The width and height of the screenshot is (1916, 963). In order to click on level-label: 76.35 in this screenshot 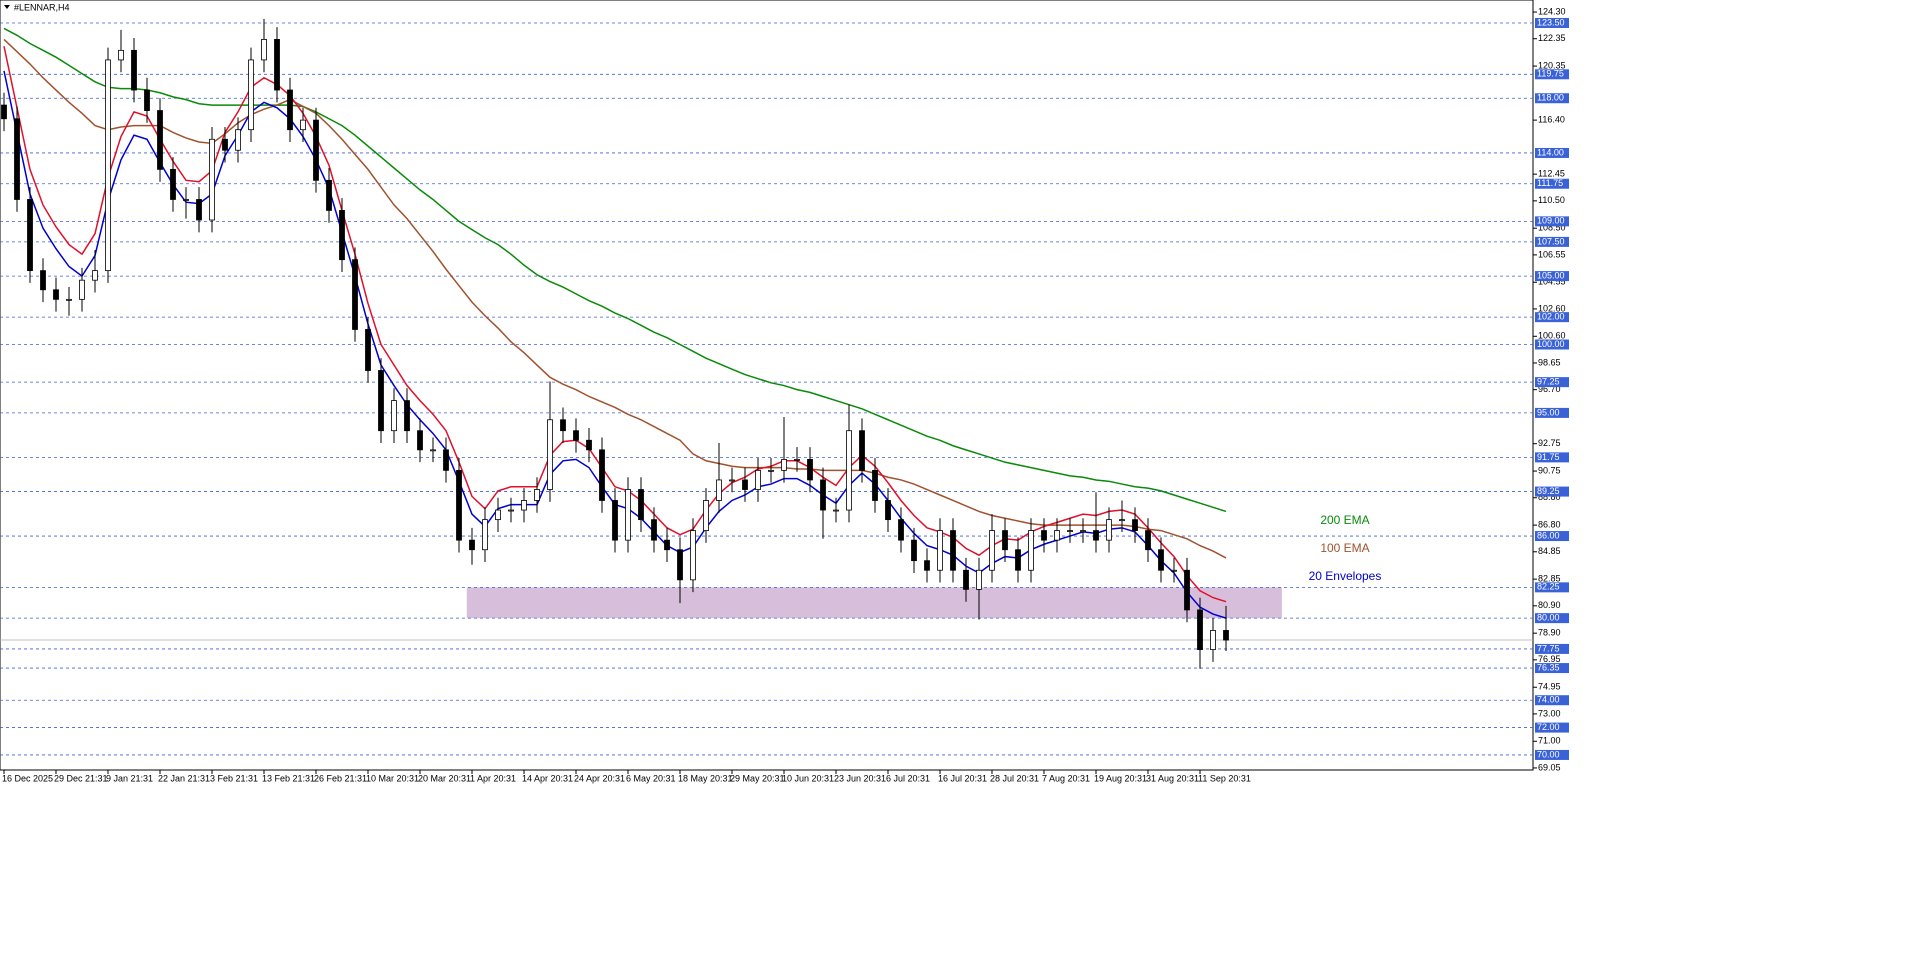, I will do `click(1548, 667)`.